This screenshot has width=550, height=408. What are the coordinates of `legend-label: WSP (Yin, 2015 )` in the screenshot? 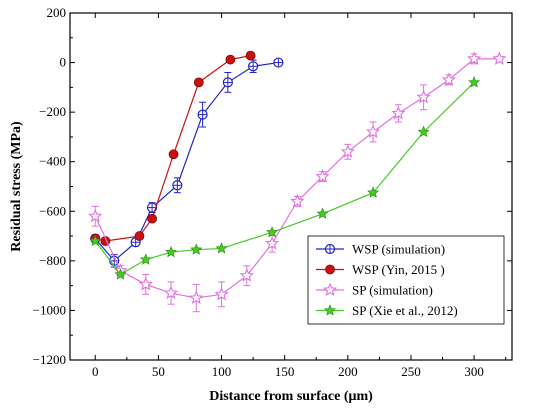 It's located at (398, 269).